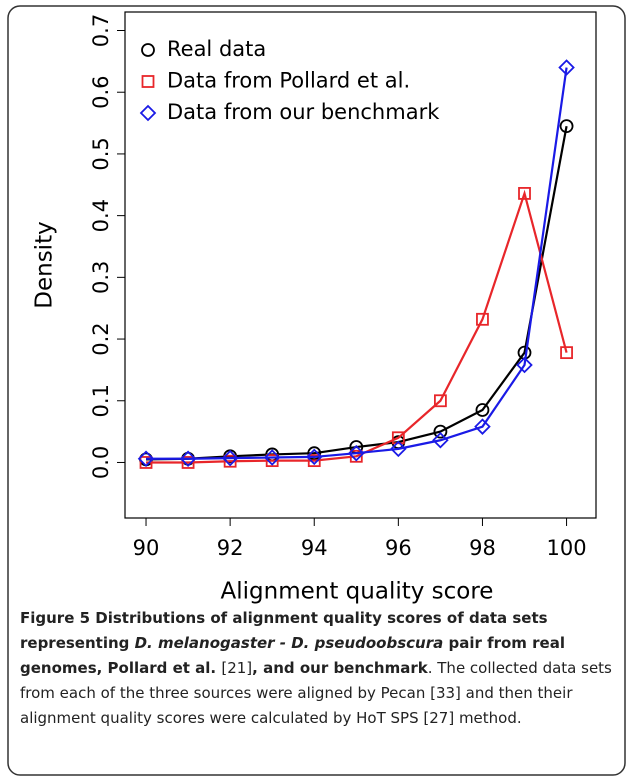 The height and width of the screenshot is (782, 634). Describe the element at coordinates (101, 30) in the screenshot. I see `y-tick-label: 0.7` at that location.